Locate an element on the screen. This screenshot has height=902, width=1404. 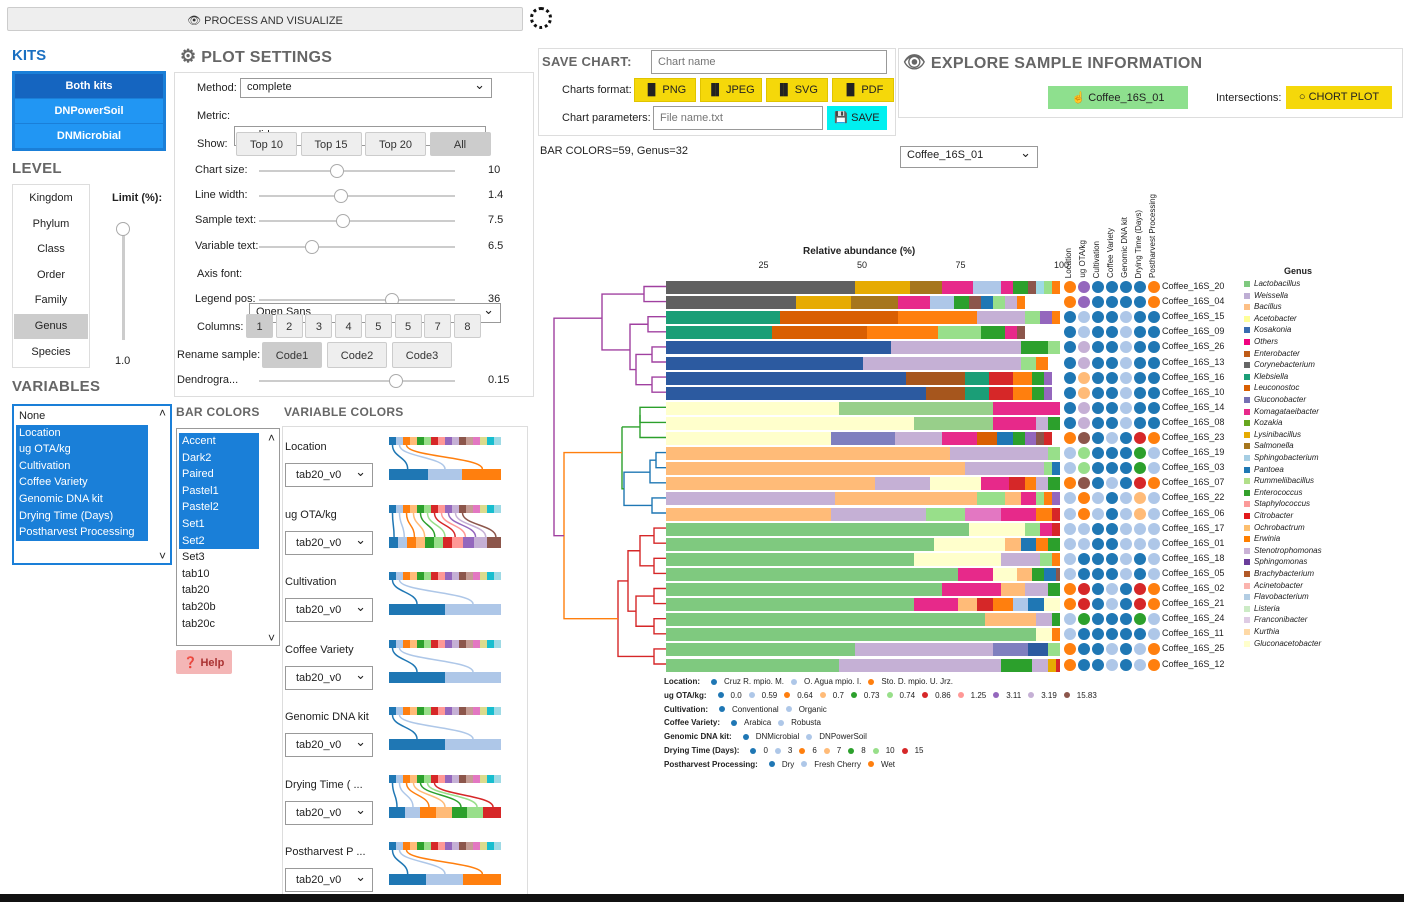
var-column-header: Postharvest Processing is located at coordinates (1152, 235).